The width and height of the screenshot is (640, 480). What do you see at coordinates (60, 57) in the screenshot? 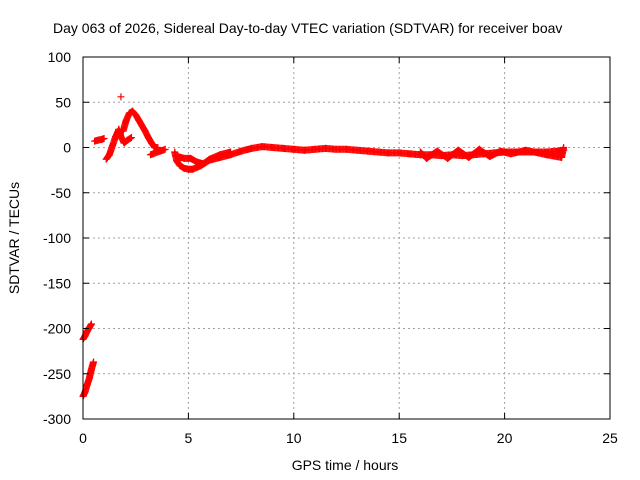
I see `y-tick-label: 100` at bounding box center [60, 57].